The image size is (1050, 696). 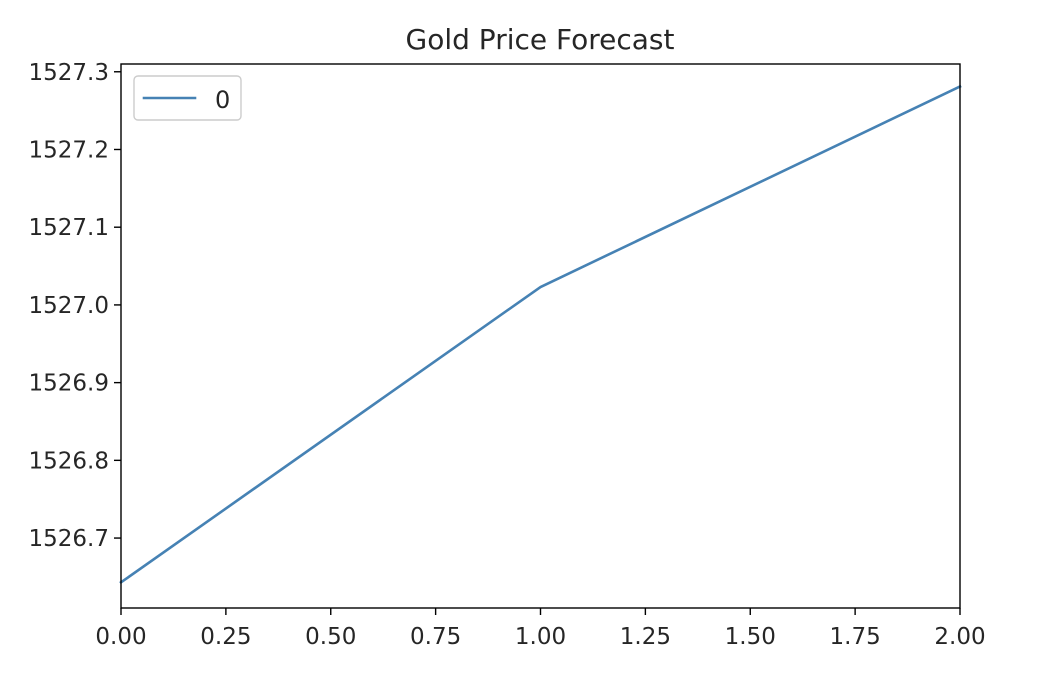 What do you see at coordinates (120, 637) in the screenshot?
I see `x-tick-label: 0.00` at bounding box center [120, 637].